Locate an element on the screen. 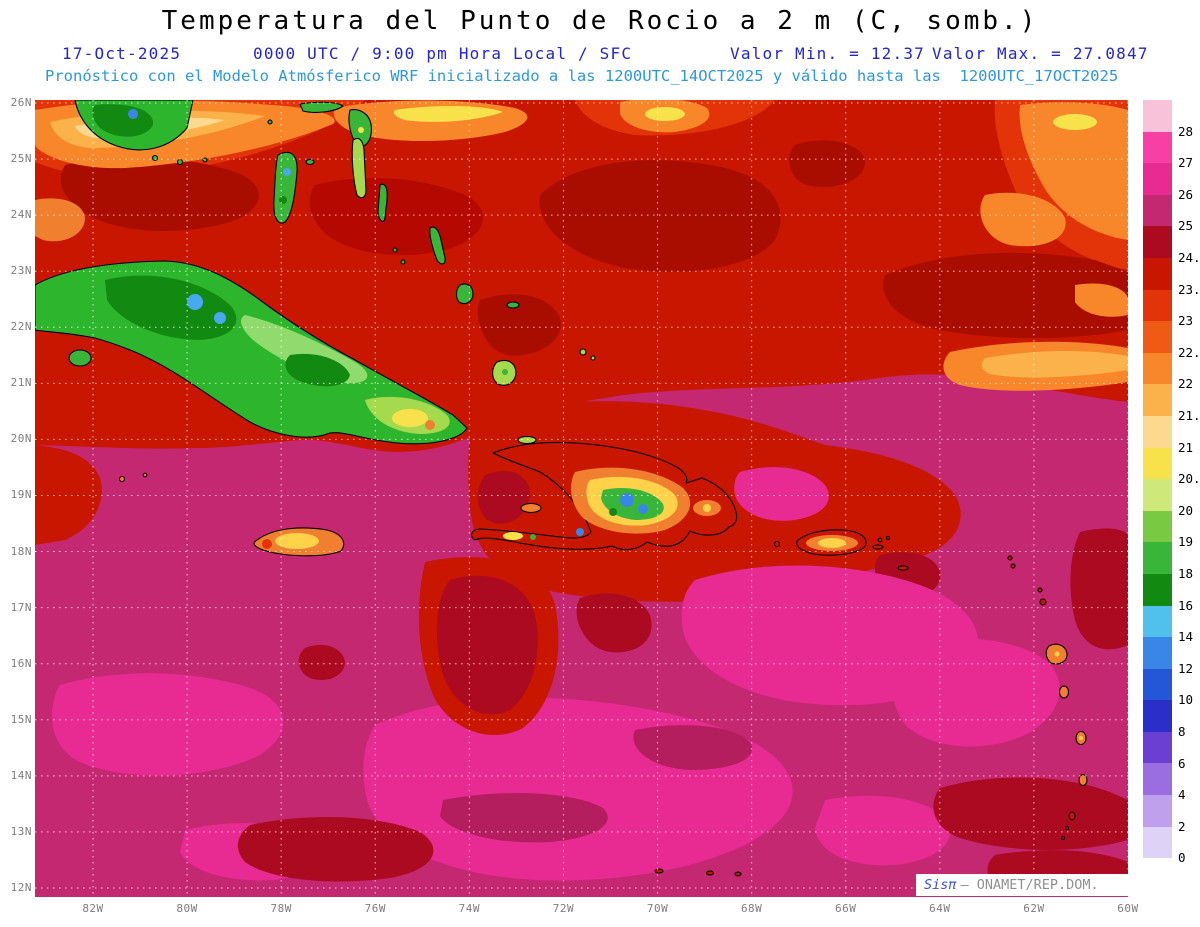 The height and width of the screenshot is (927, 1200). lon-tick-80W: 80W is located at coordinates (187, 908).